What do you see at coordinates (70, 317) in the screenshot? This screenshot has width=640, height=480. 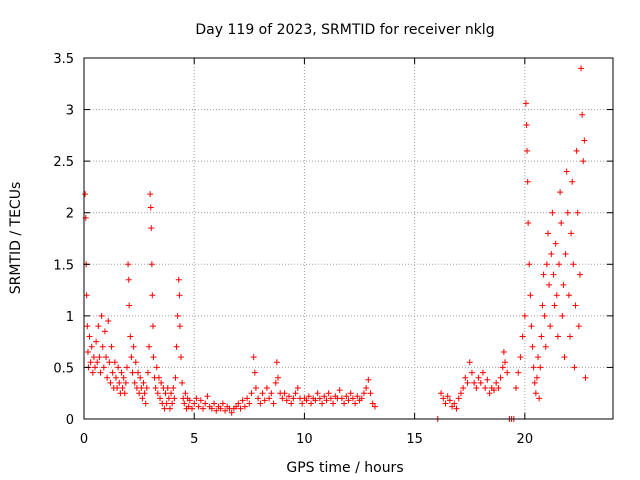 I see `y-tick-label: 1` at bounding box center [70, 317].